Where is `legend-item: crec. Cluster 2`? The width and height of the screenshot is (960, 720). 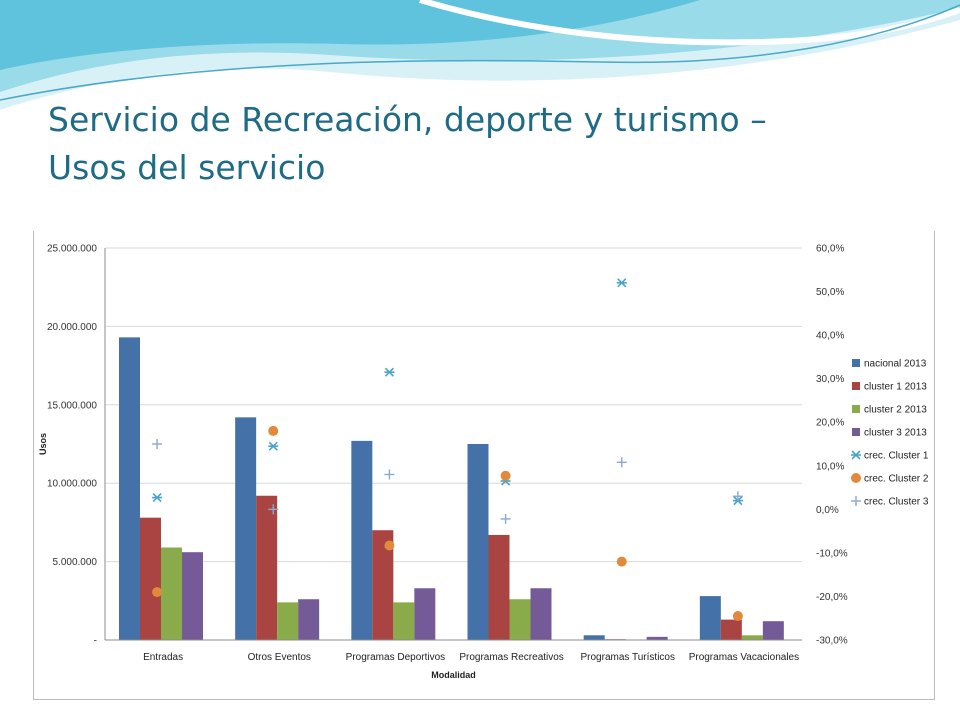
legend-item: crec. Cluster 2 is located at coordinates (890, 479).